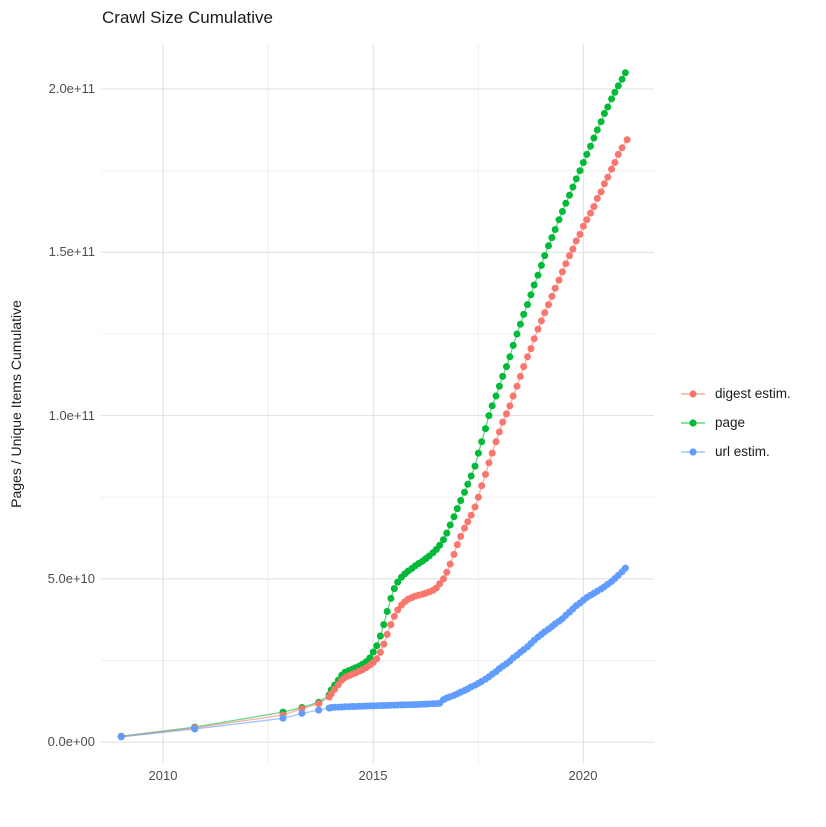 The width and height of the screenshot is (826, 827). What do you see at coordinates (583, 775) in the screenshot?
I see `x-tick-label-2020: 2020` at bounding box center [583, 775].